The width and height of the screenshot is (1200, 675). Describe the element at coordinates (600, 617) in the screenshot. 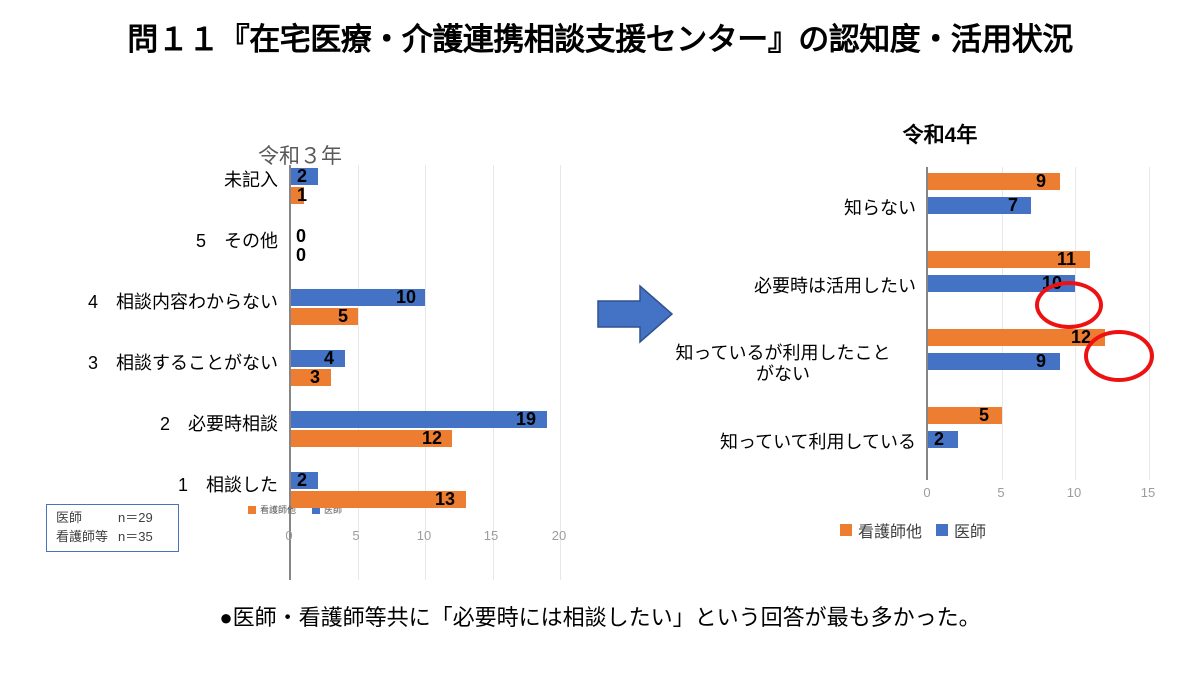

I see `summary-caption: ●医師・看護師等共に「必要時には相談したい」という回答が最も多かった。` at that location.